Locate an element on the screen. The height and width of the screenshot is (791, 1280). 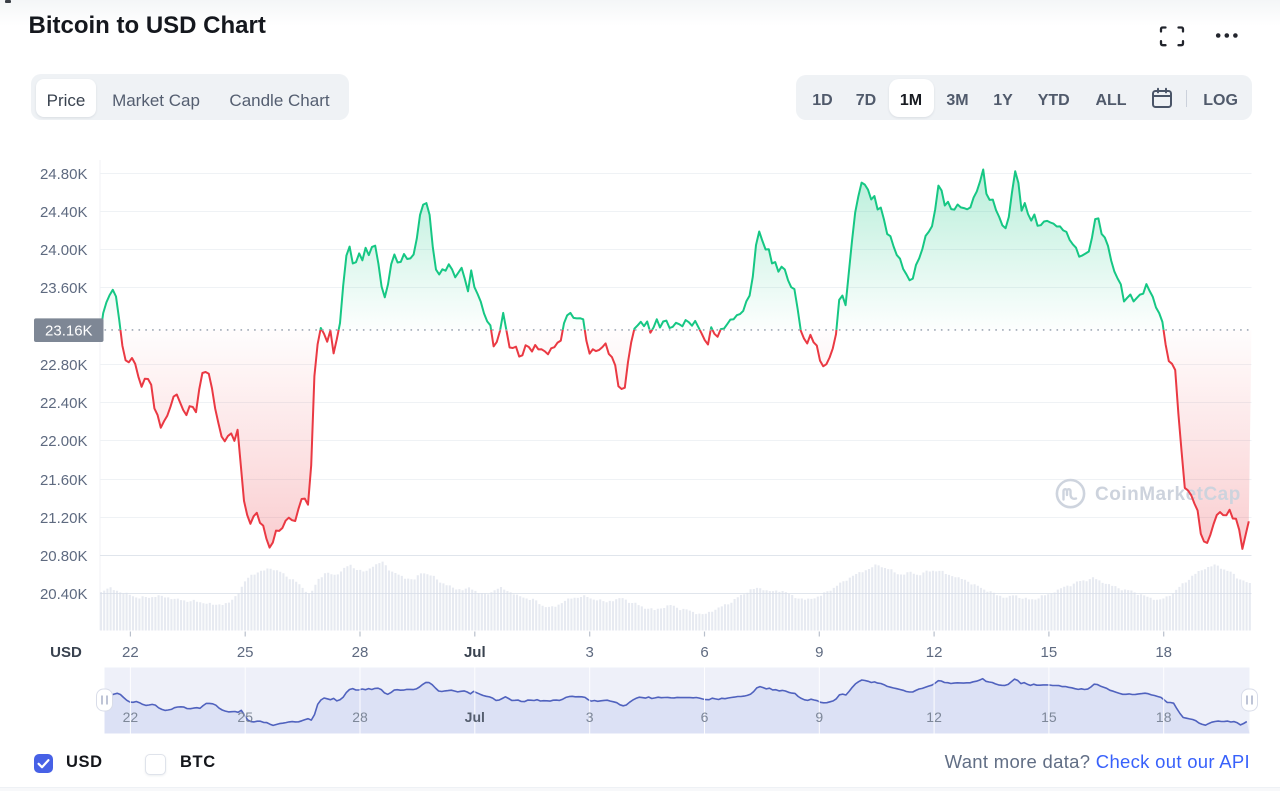
svg-text: 22.40K is located at coordinates (64, 403).